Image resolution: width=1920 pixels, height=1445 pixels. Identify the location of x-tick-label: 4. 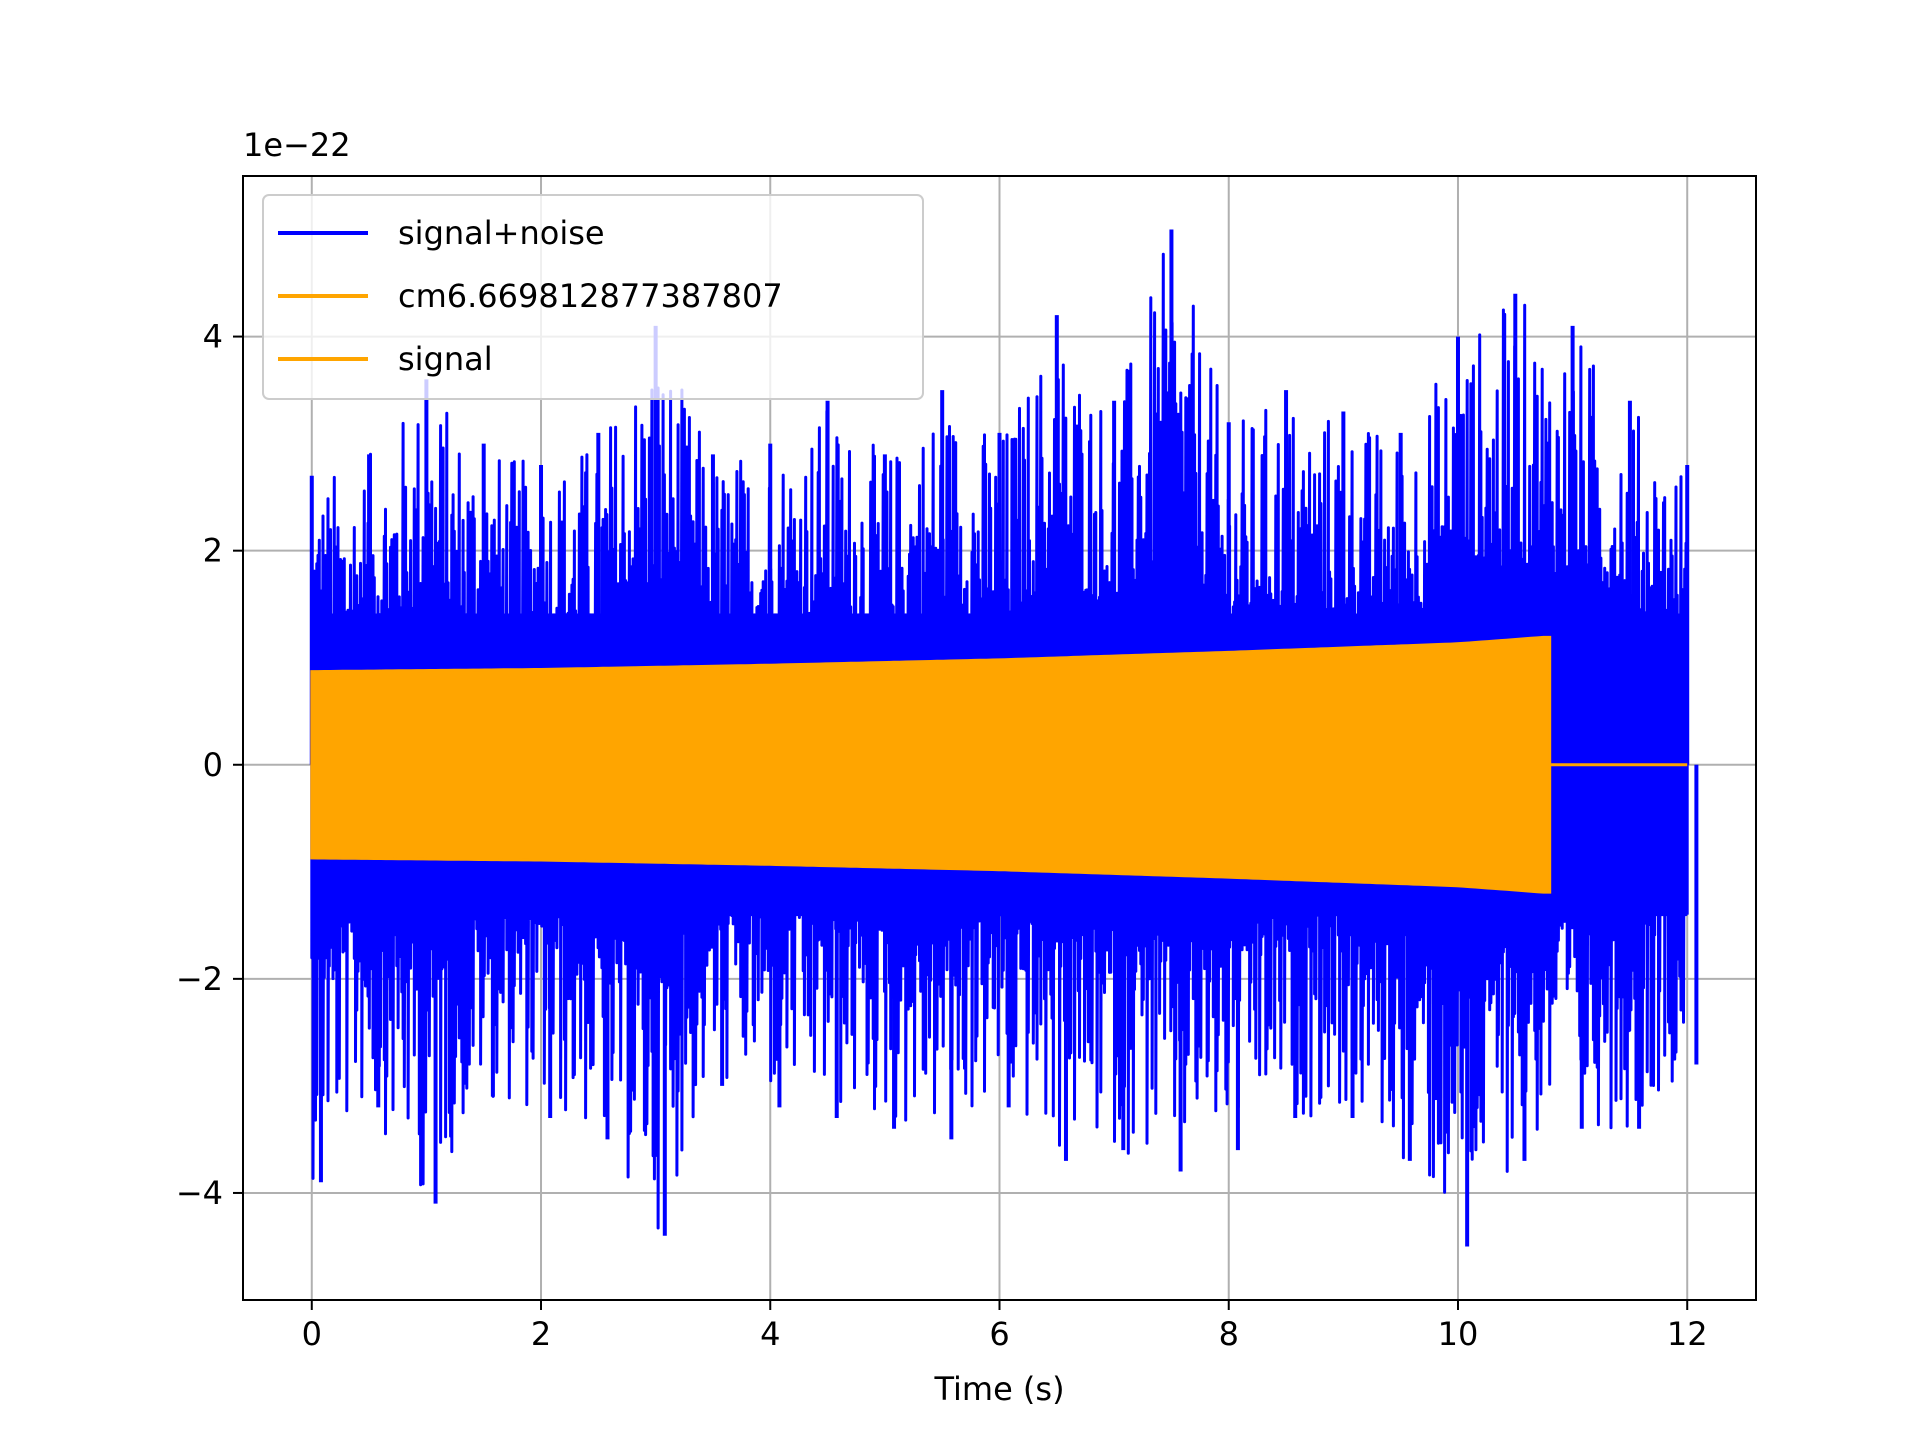
(770, 1334).